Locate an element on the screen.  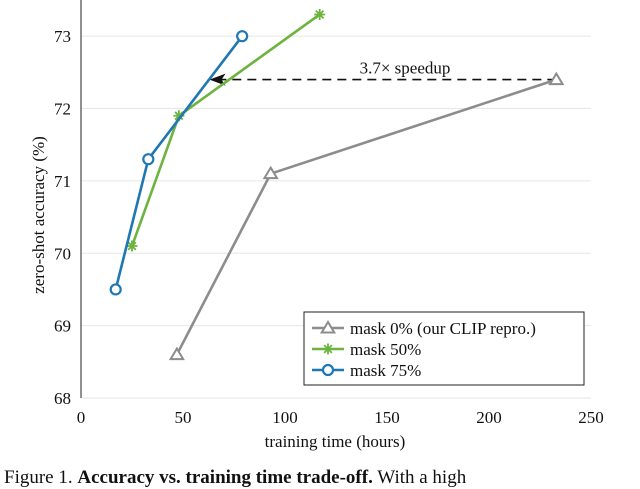
y-tick-label: 69 is located at coordinates (62, 326).